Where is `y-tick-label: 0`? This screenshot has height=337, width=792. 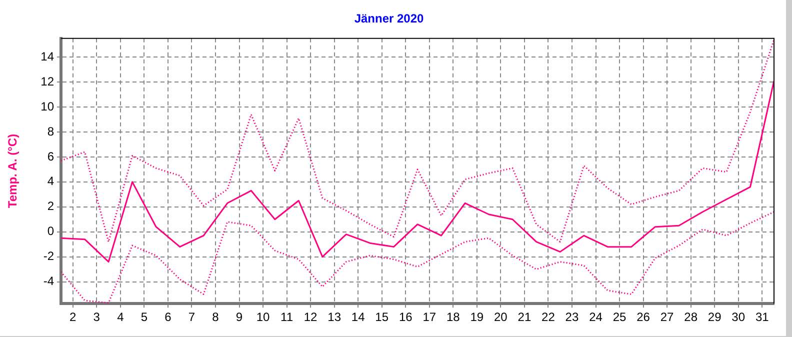
y-tick-label: 0 is located at coordinates (50, 231).